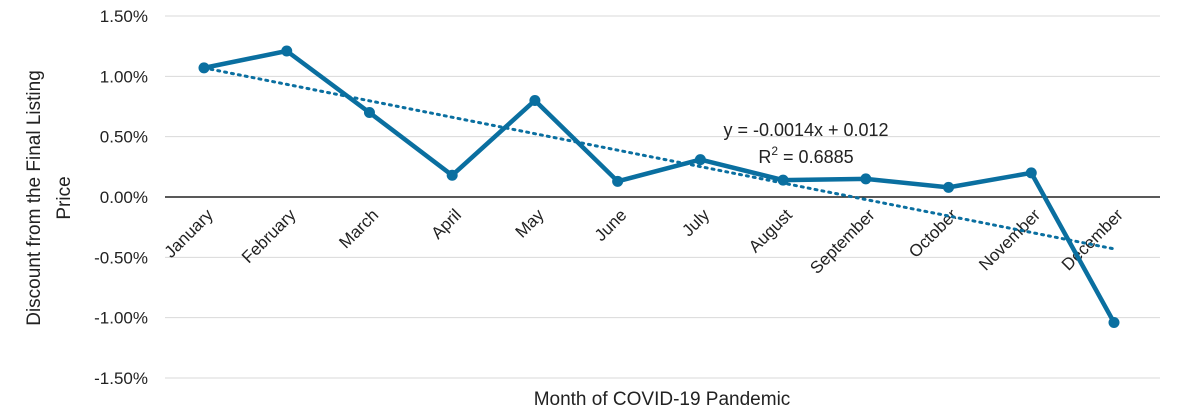  Describe the element at coordinates (189, 233) in the screenshot. I see `x-tick-label: January` at that location.